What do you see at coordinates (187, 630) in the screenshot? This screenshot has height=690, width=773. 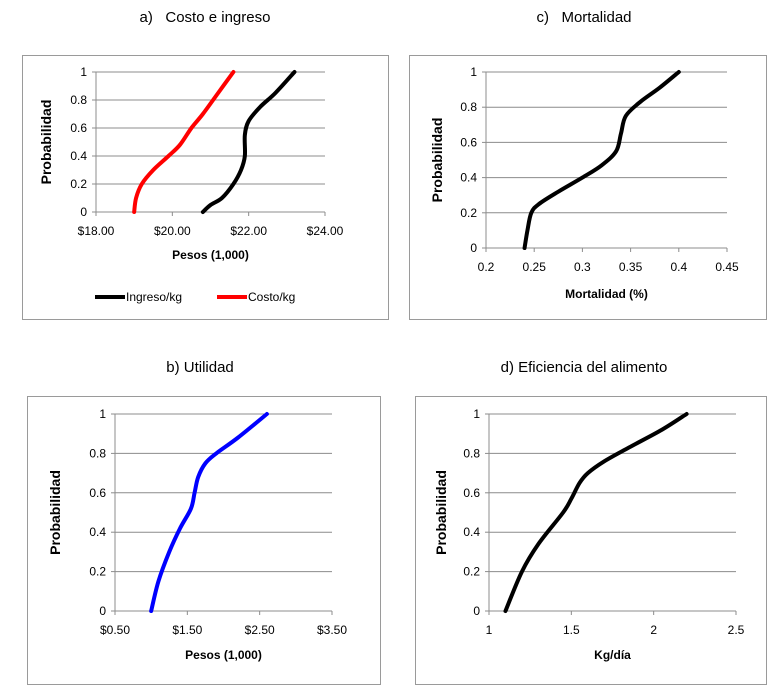 I see `x-tick-label: $1.50` at bounding box center [187, 630].